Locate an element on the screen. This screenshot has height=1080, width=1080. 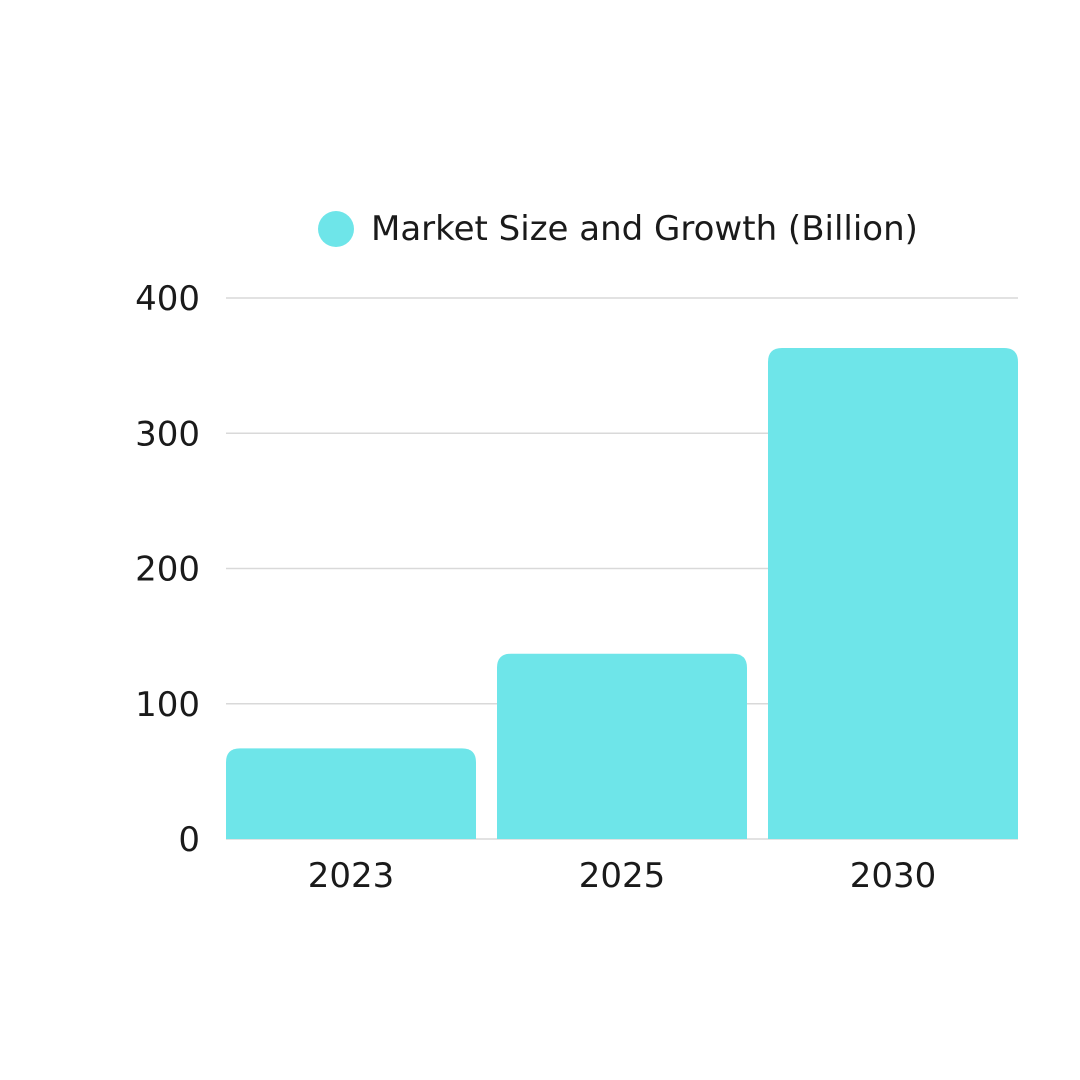
y-tick-label: 0 is located at coordinates (189, 840).